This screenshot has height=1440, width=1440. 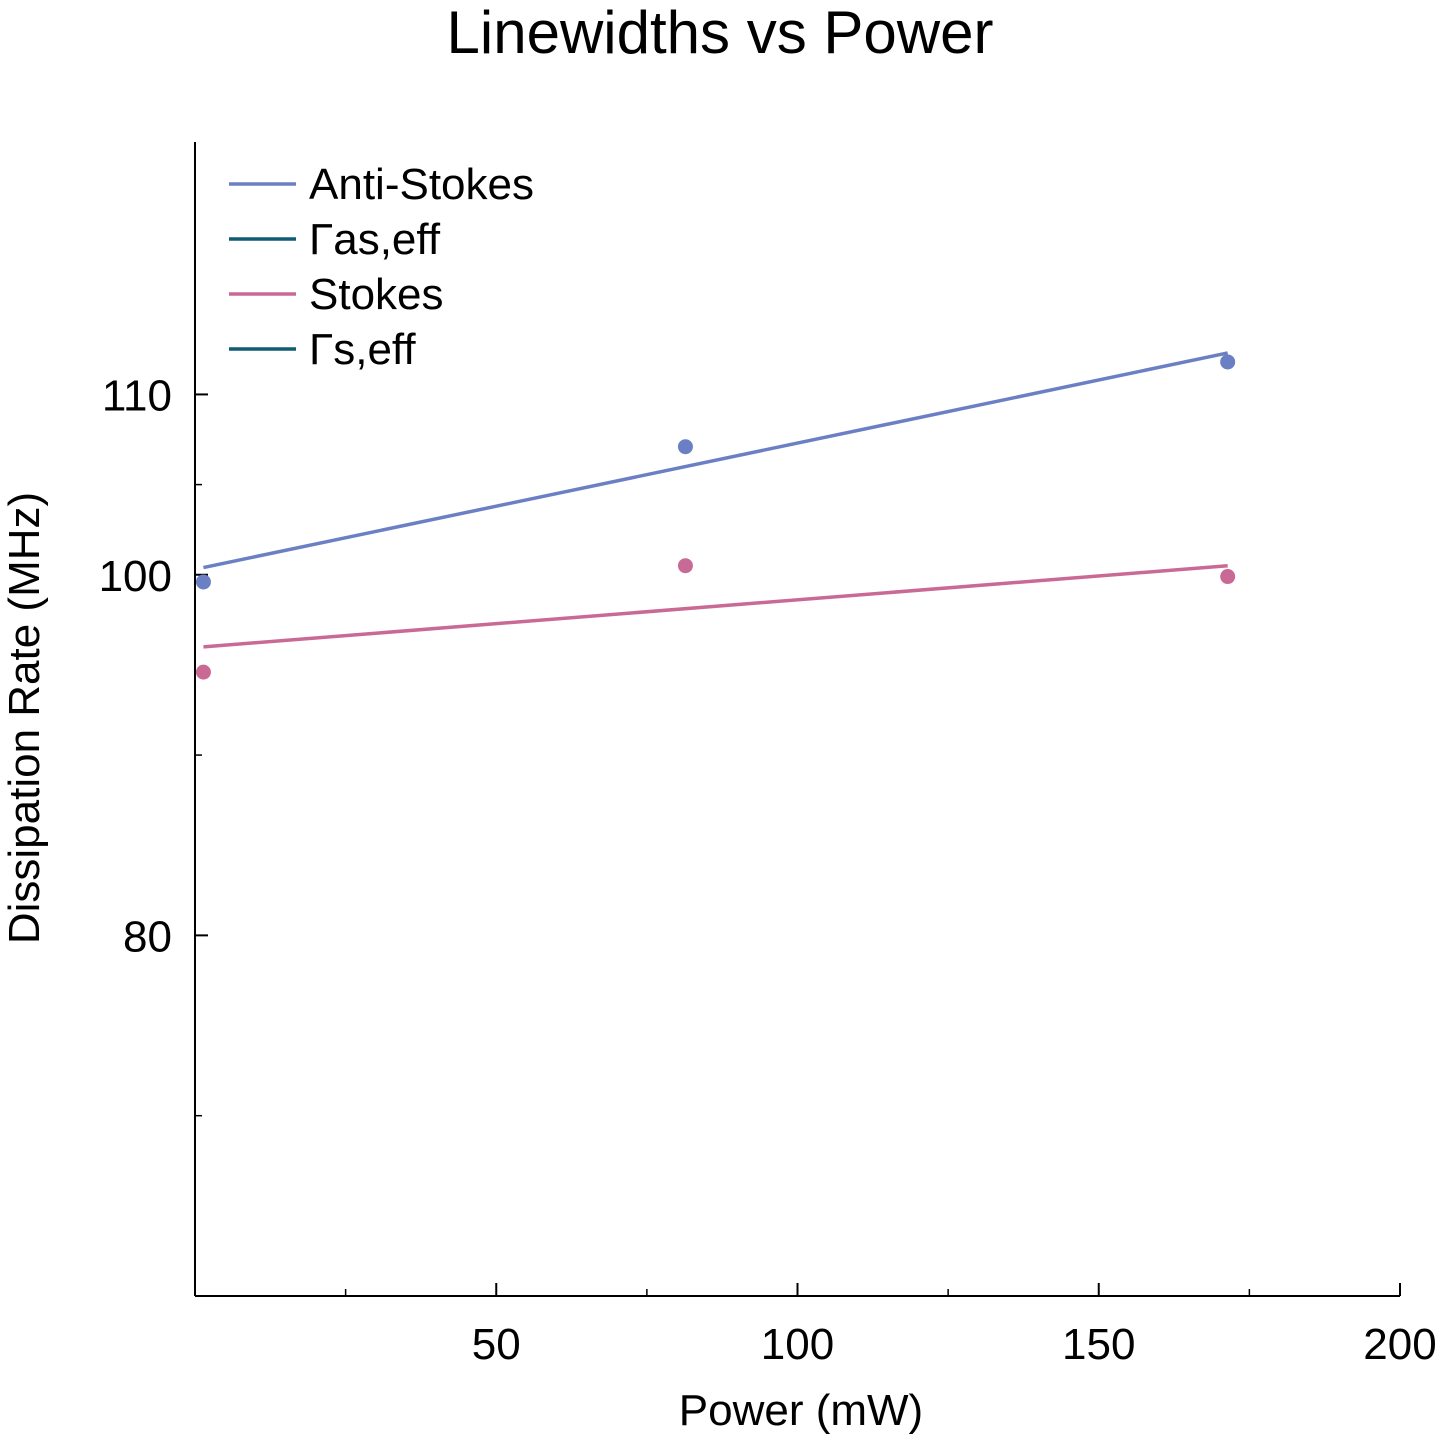 What do you see at coordinates (716, 460) in the screenshot?
I see `series-line-as-eff` at bounding box center [716, 460].